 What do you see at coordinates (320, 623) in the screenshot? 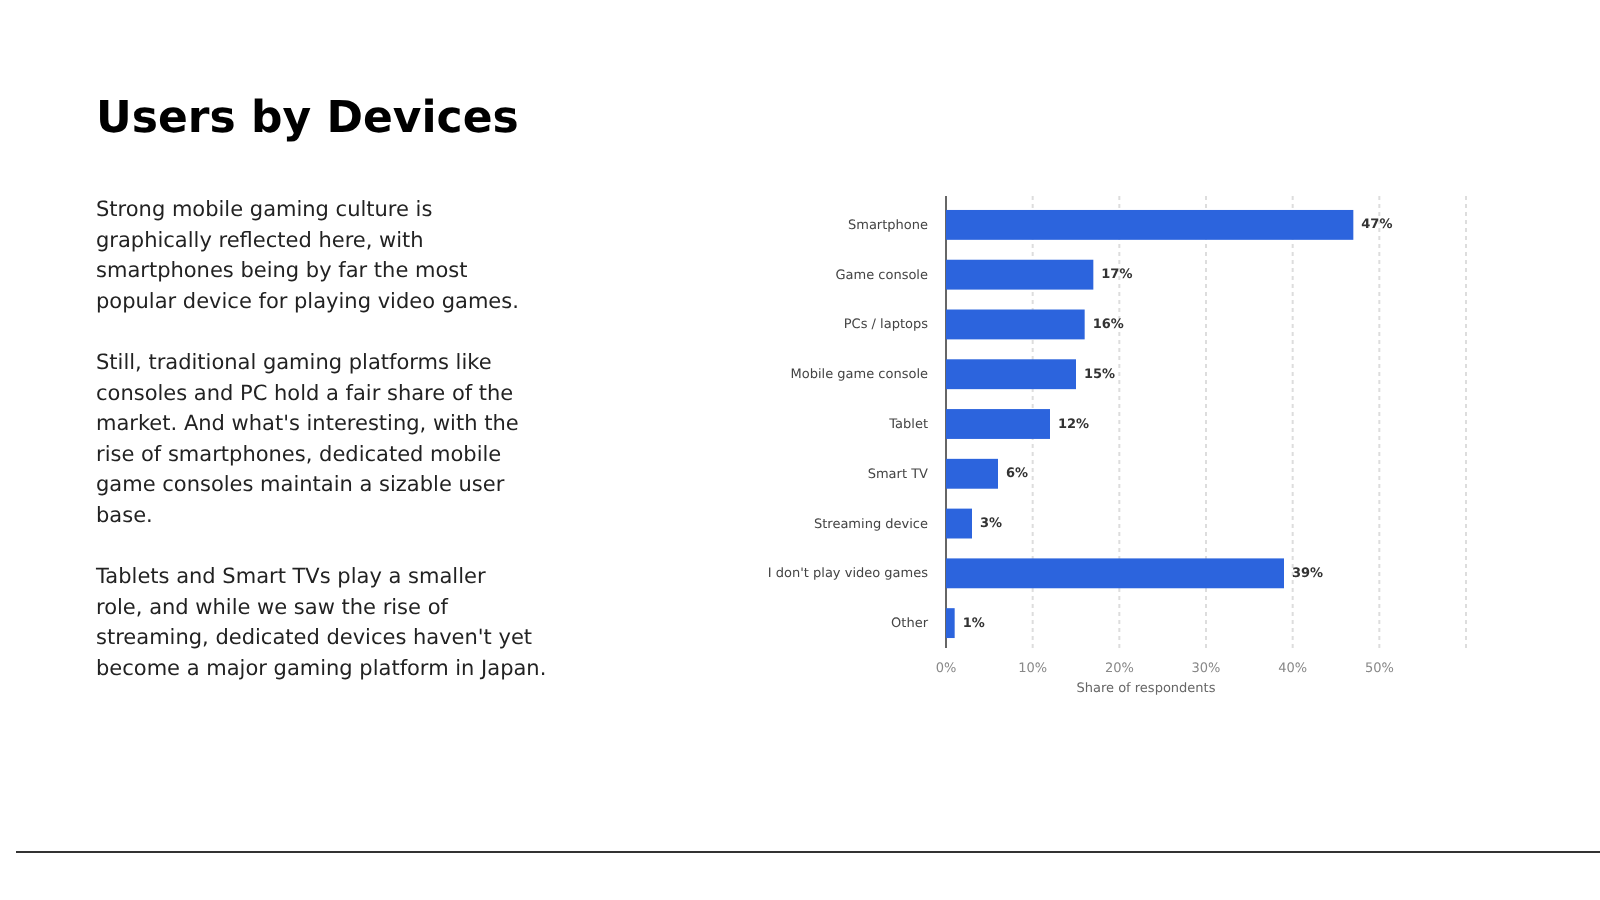
I see `text: Tablets and Smart TVs play a smaller role, and while we saw the rise of streaming, dedicated devices haven't yet become a major gaming platform in Japan.` at bounding box center [320, 623].